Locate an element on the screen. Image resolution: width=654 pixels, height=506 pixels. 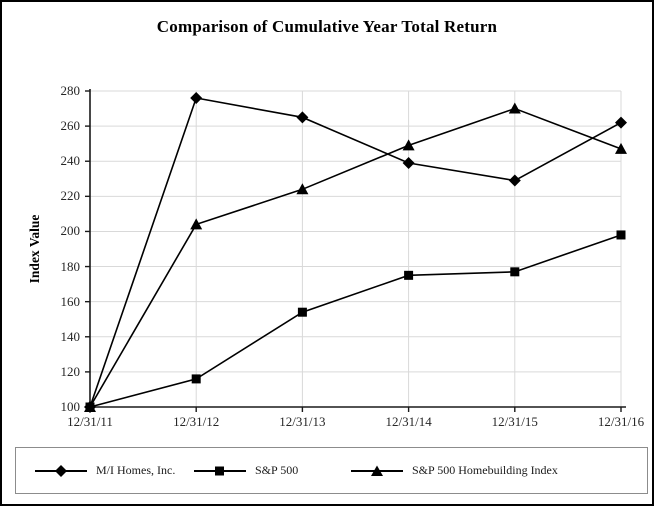
y-tick-label: 200 is located at coordinates (70, 231).